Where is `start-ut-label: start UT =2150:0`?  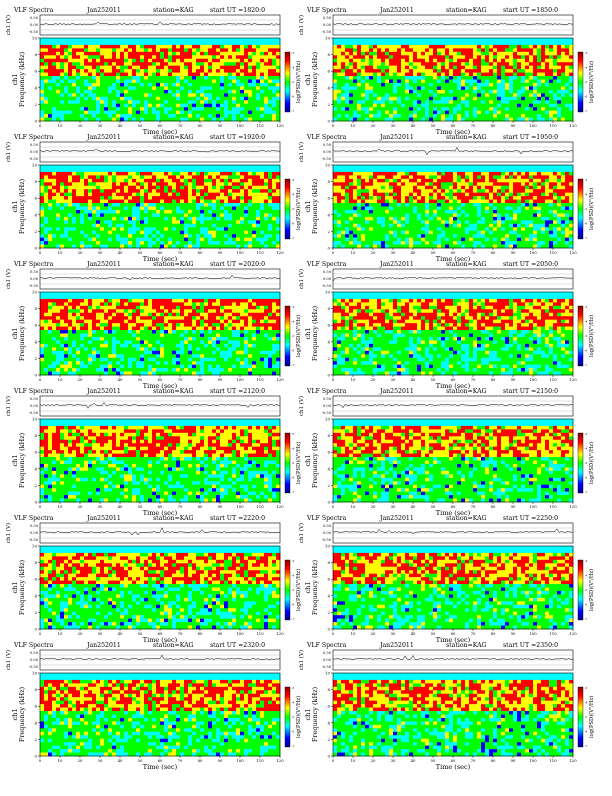 start-ut-label: start UT =2150:0 is located at coordinates (530, 391).